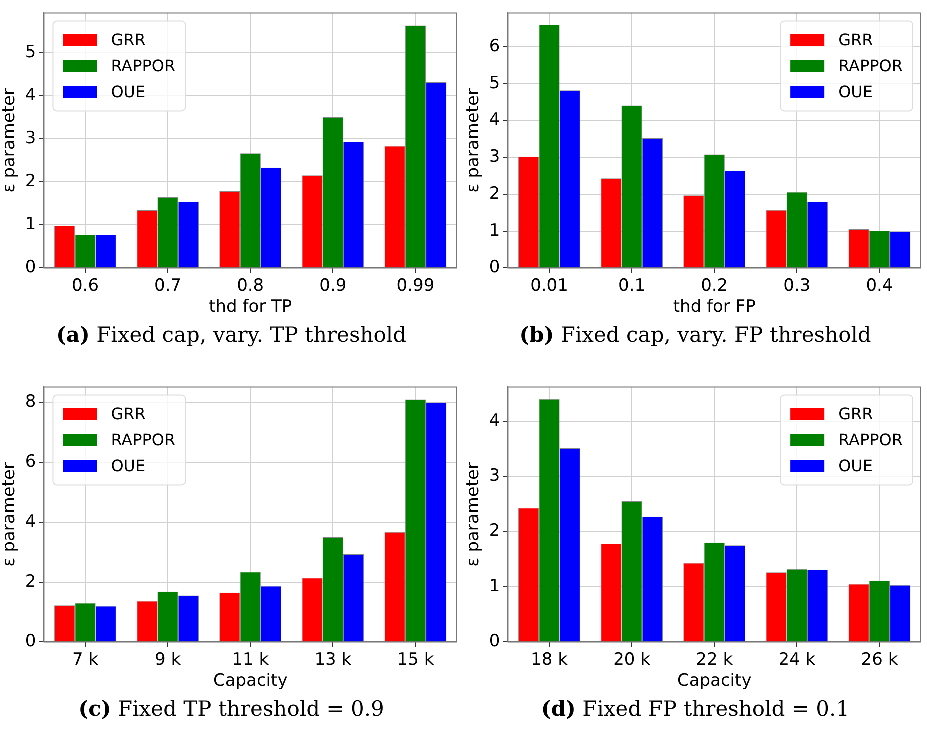  What do you see at coordinates (250, 307) in the screenshot?
I see `x-axis-title: thd for TP` at bounding box center [250, 307].